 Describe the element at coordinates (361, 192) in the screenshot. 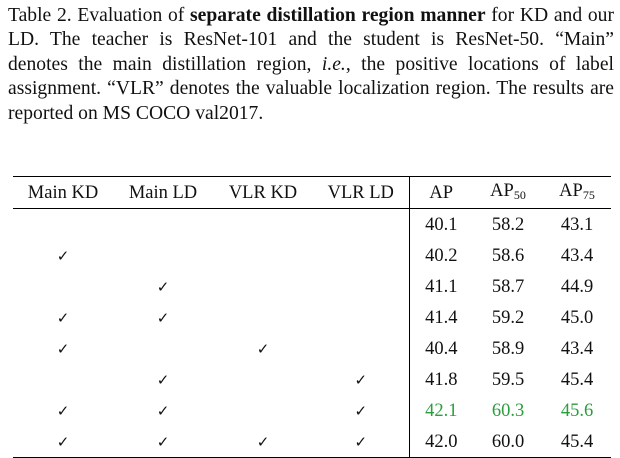

I see `header-vlr-ld: VLR LD` at that location.